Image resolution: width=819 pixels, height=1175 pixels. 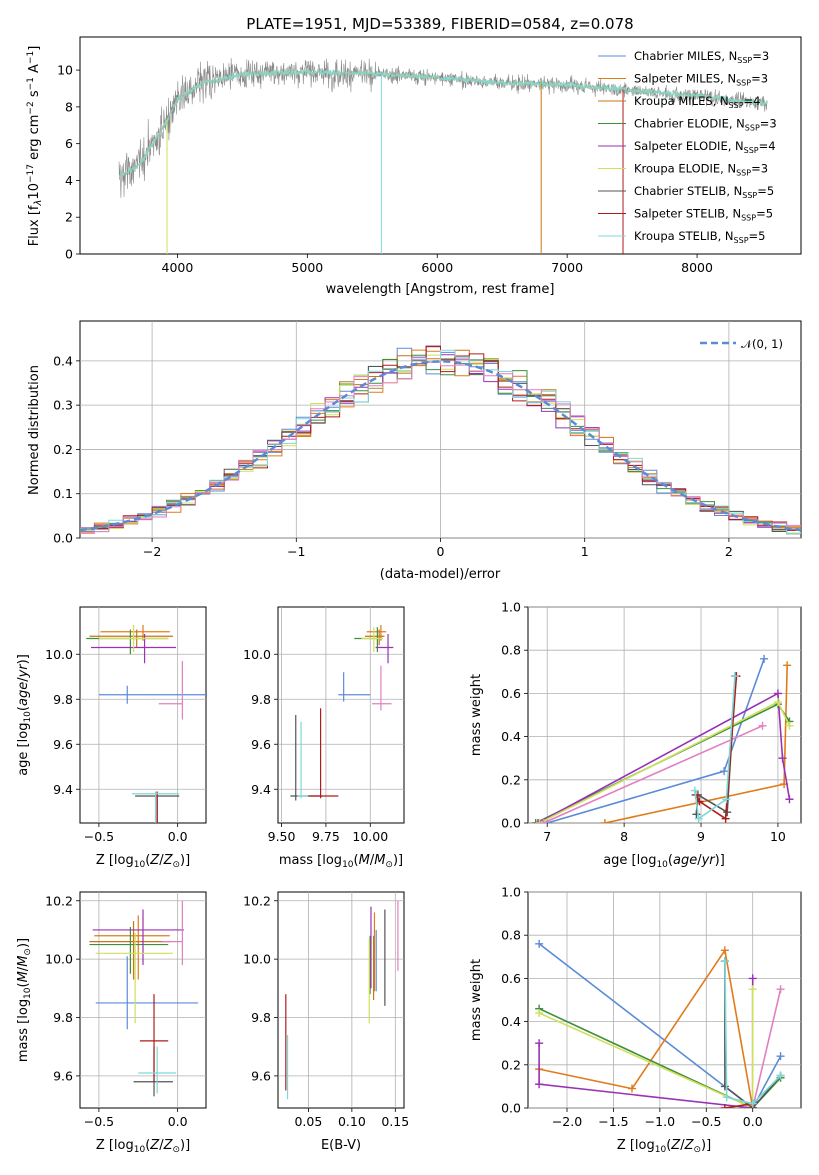 I want to click on residuals-xtick-label: 1, so click(x=585, y=551).